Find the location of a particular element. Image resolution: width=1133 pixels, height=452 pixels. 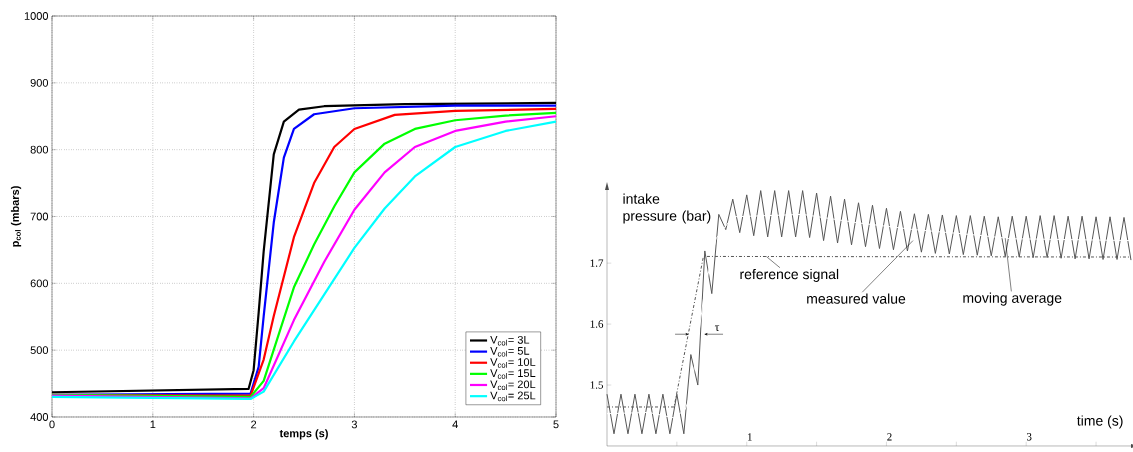

y-tick-label: 600 is located at coordinates (39, 283).